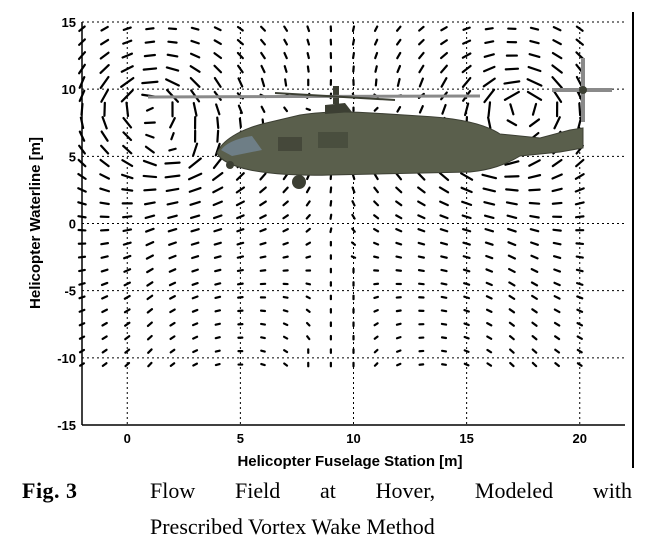 The height and width of the screenshot is (548, 662). Describe the element at coordinates (230, 165) in the screenshot. I see `helicopter-front-wheel` at that location.